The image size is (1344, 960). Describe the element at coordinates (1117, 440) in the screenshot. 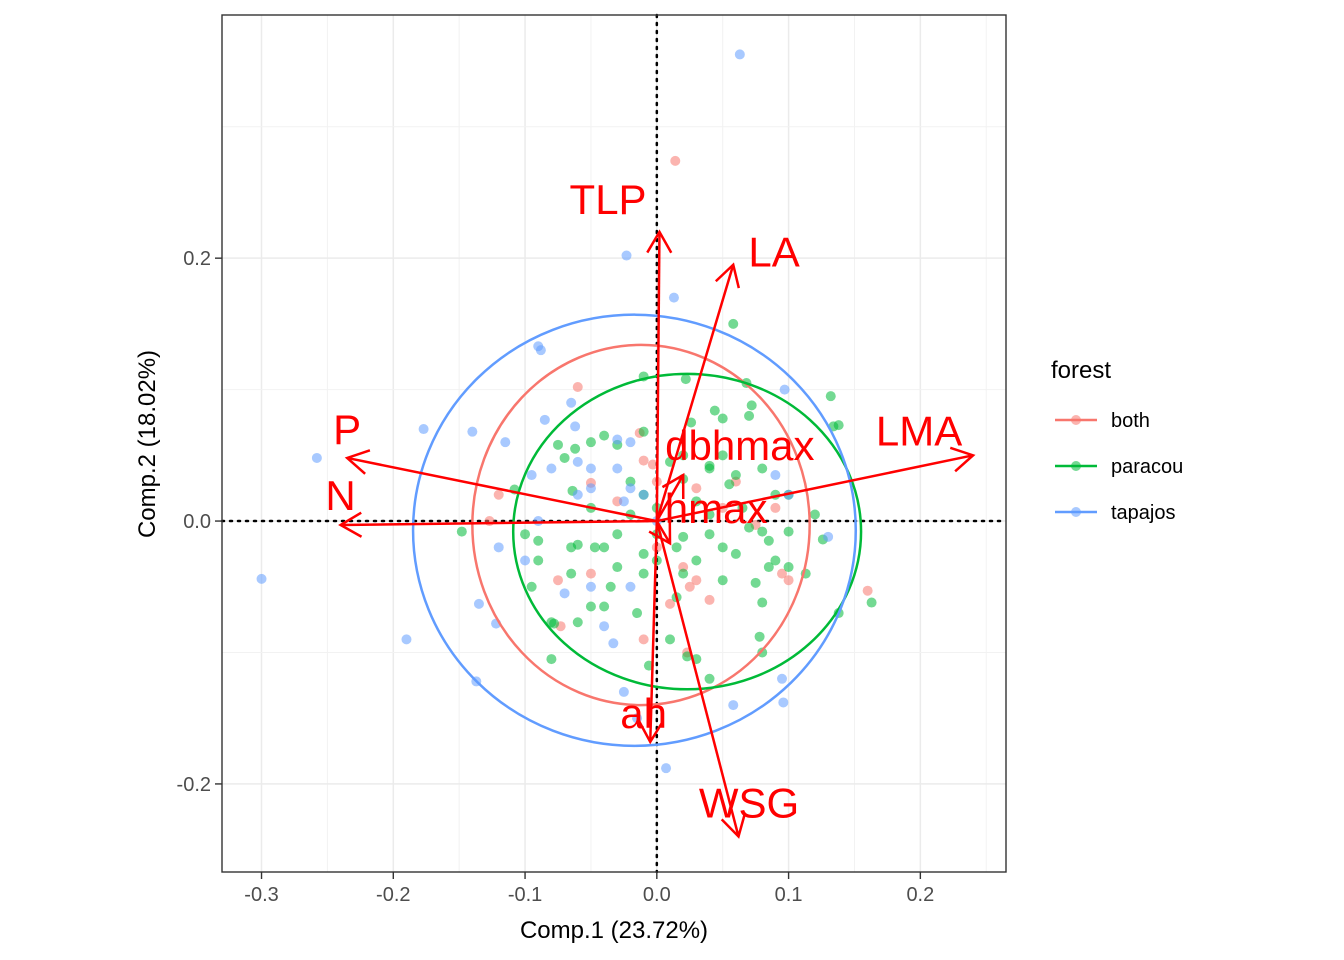

I see `legend: forest both paracou tapajos` at that location.